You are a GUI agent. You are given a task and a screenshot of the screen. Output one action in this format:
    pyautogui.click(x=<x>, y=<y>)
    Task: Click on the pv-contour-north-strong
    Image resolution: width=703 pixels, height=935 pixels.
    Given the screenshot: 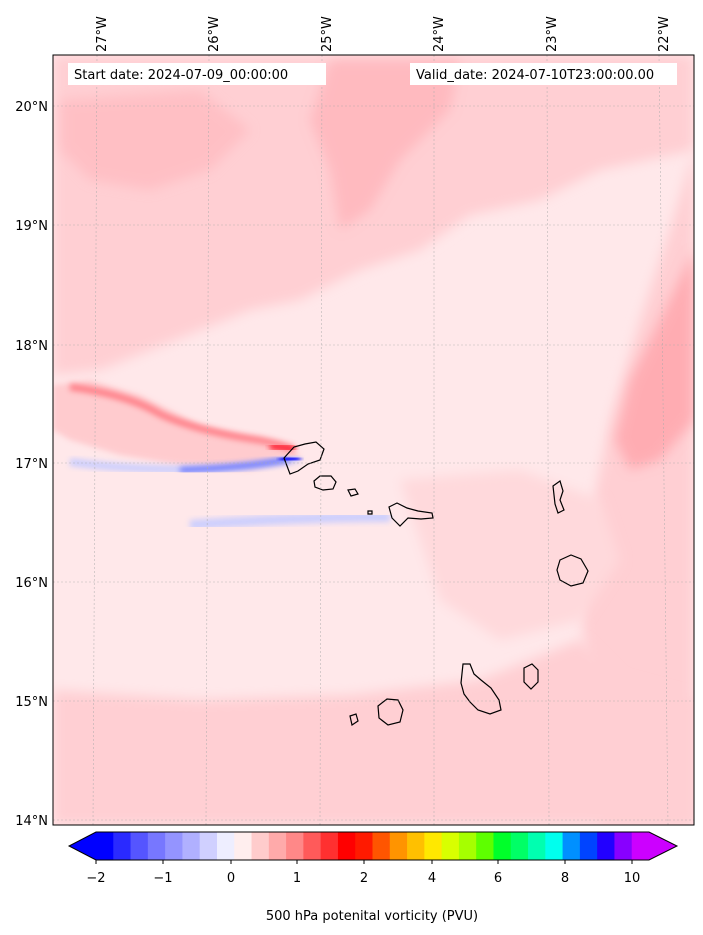 What is the action you would take?
    pyautogui.click(x=385, y=145)
    